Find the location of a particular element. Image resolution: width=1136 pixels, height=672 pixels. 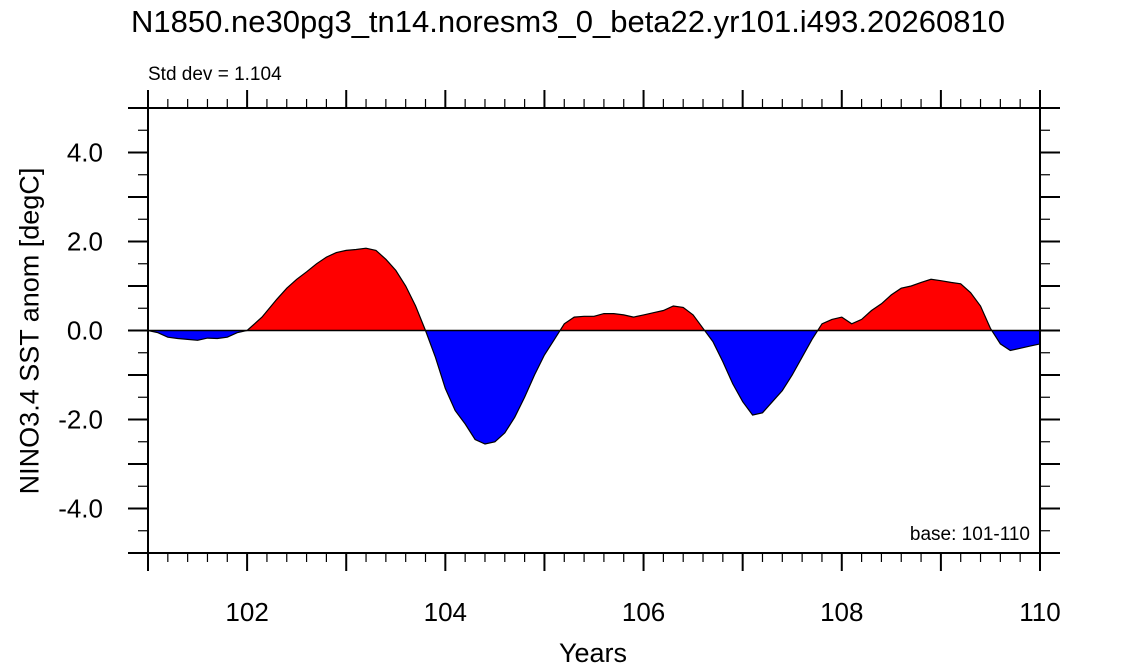

x-tick-label-102: 102 is located at coordinates (246, 612).